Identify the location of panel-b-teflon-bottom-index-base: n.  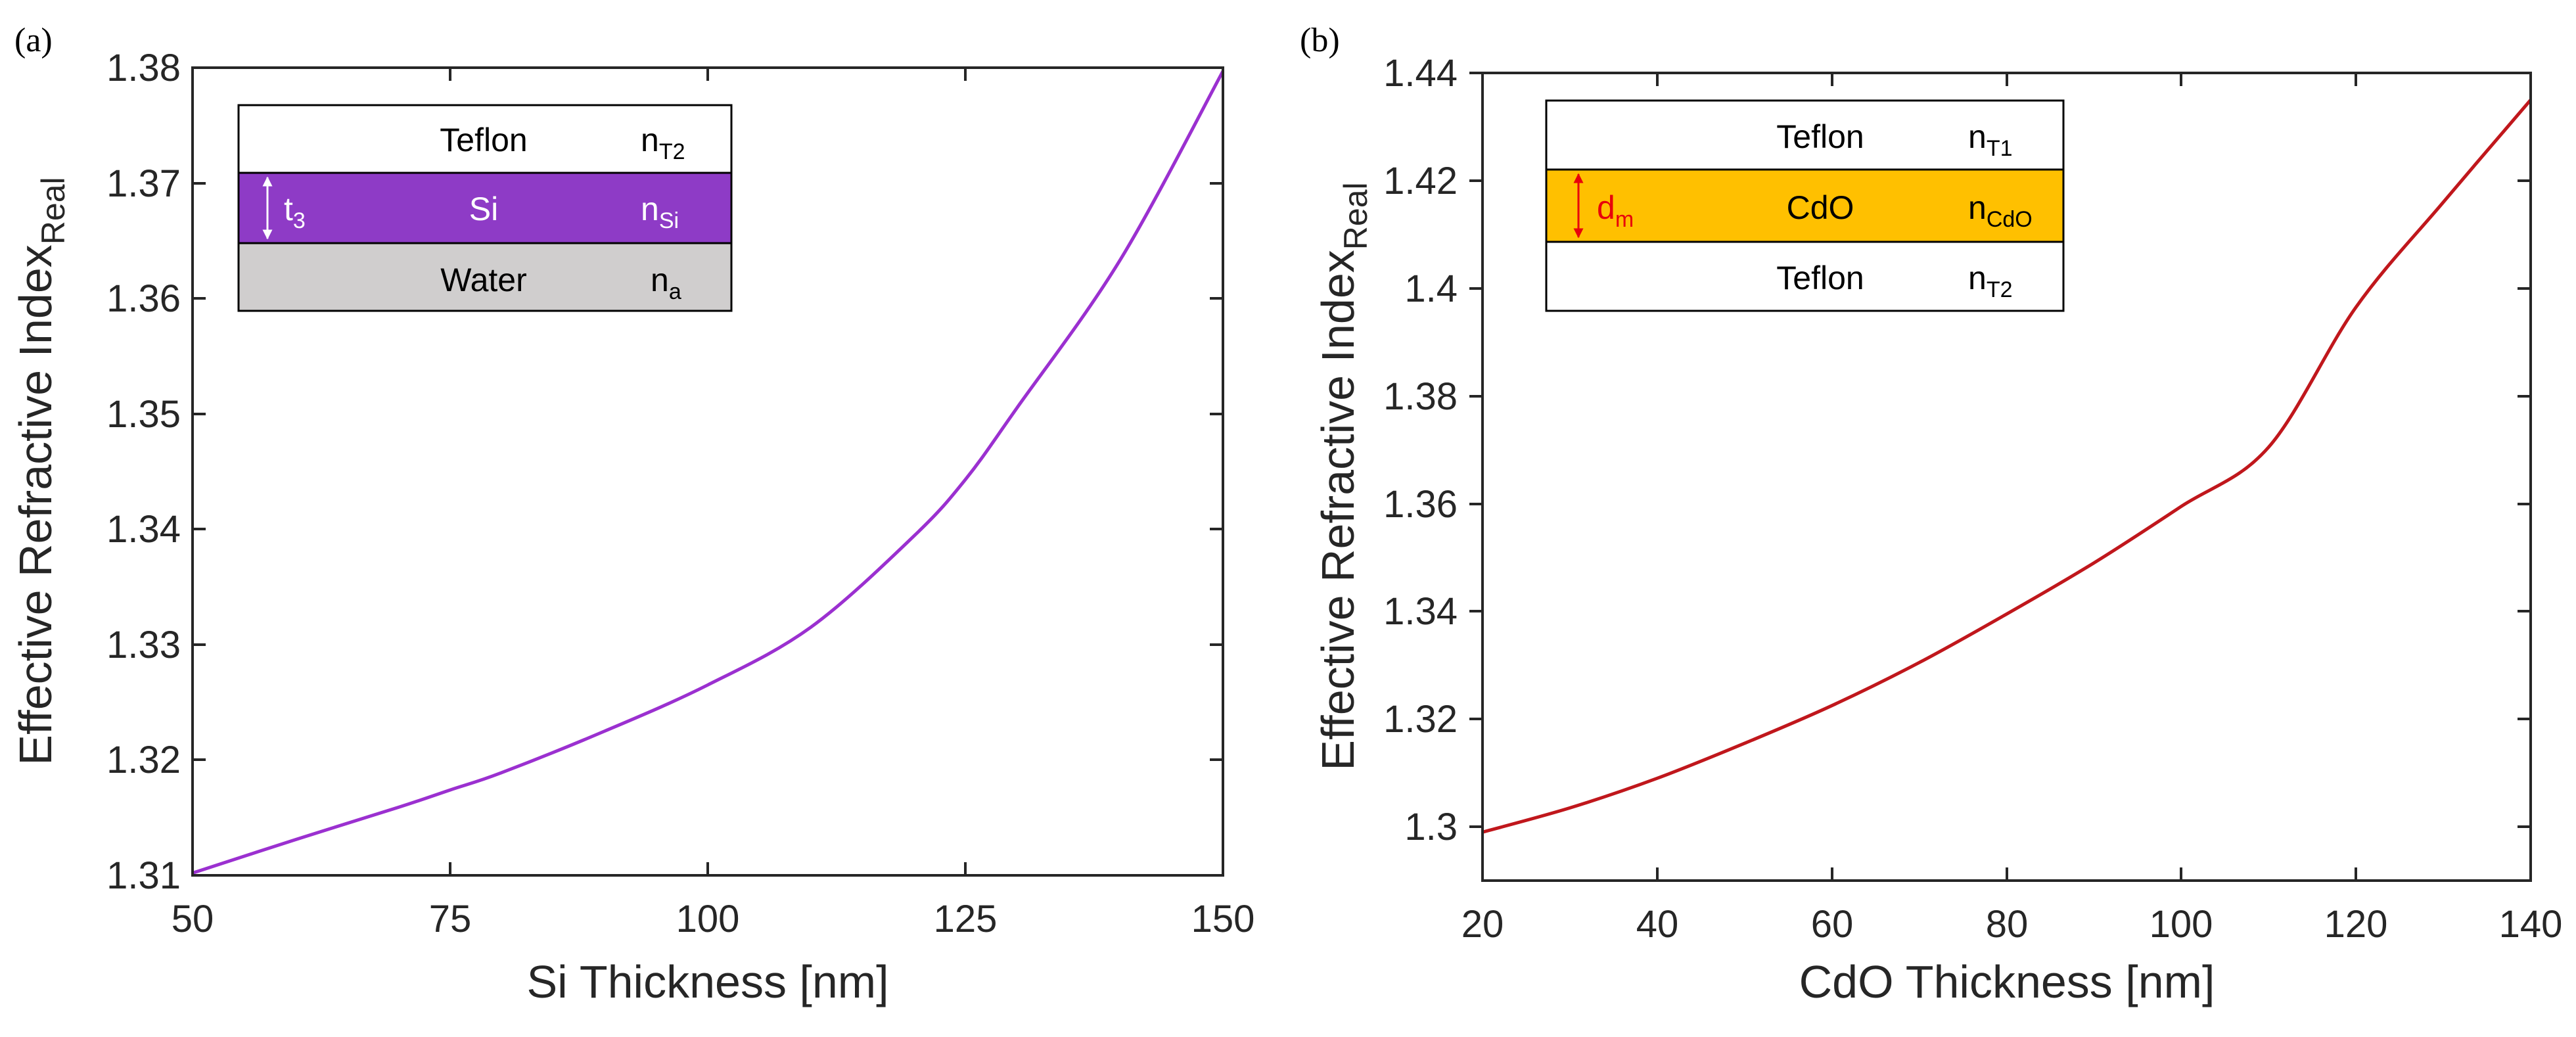
(1978, 278).